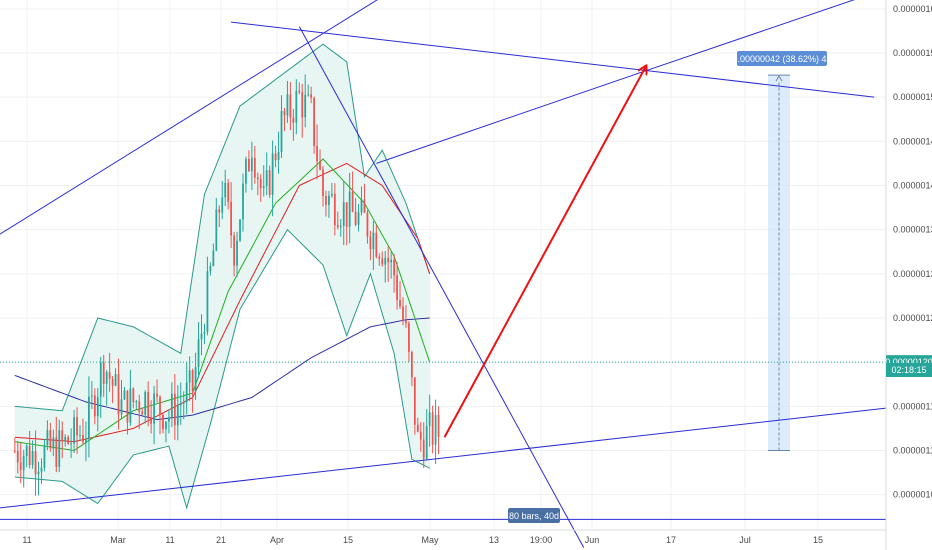  I want to click on x-tick-label: 15, so click(348, 540).